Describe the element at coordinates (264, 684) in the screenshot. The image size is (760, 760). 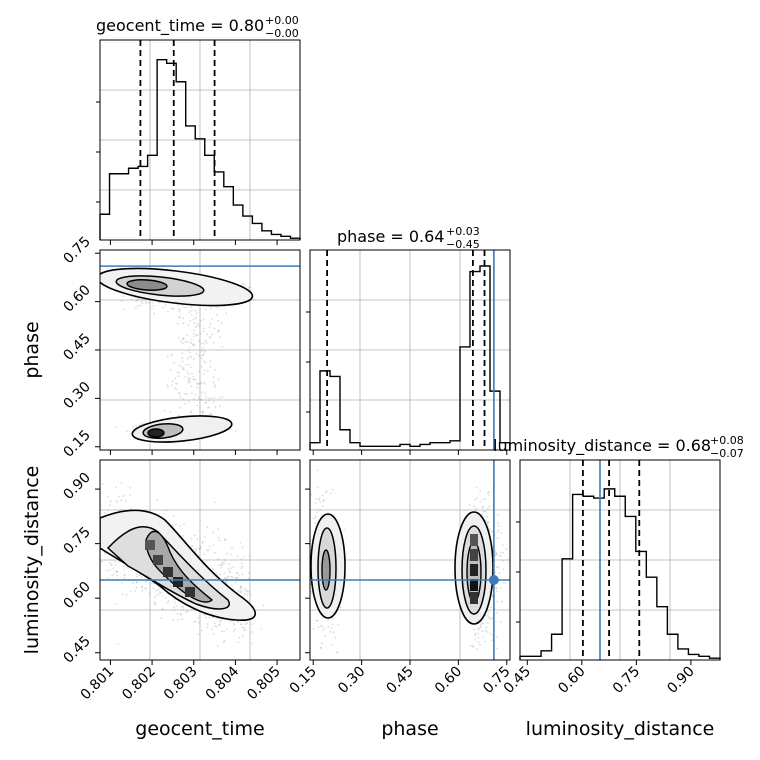
I see `x-tick-label: 0.805` at that location.